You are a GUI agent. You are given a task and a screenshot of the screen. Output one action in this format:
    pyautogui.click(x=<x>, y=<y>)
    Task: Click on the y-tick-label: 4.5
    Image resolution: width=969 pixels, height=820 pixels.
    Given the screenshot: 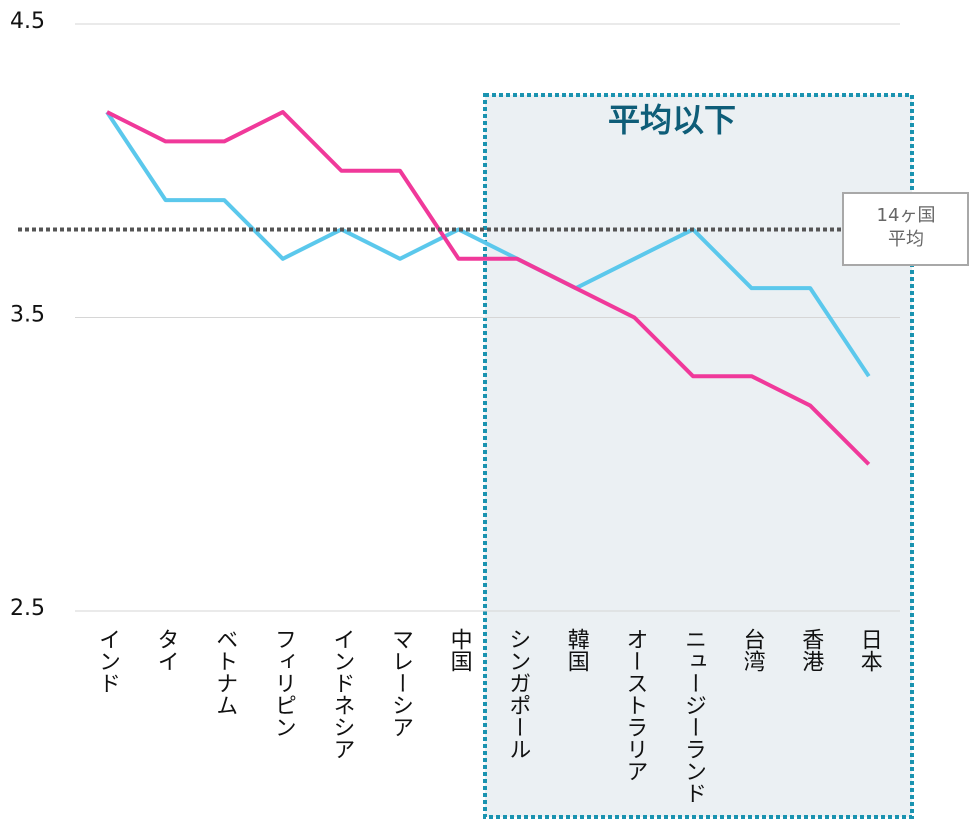 What is the action you would take?
    pyautogui.click(x=27, y=21)
    